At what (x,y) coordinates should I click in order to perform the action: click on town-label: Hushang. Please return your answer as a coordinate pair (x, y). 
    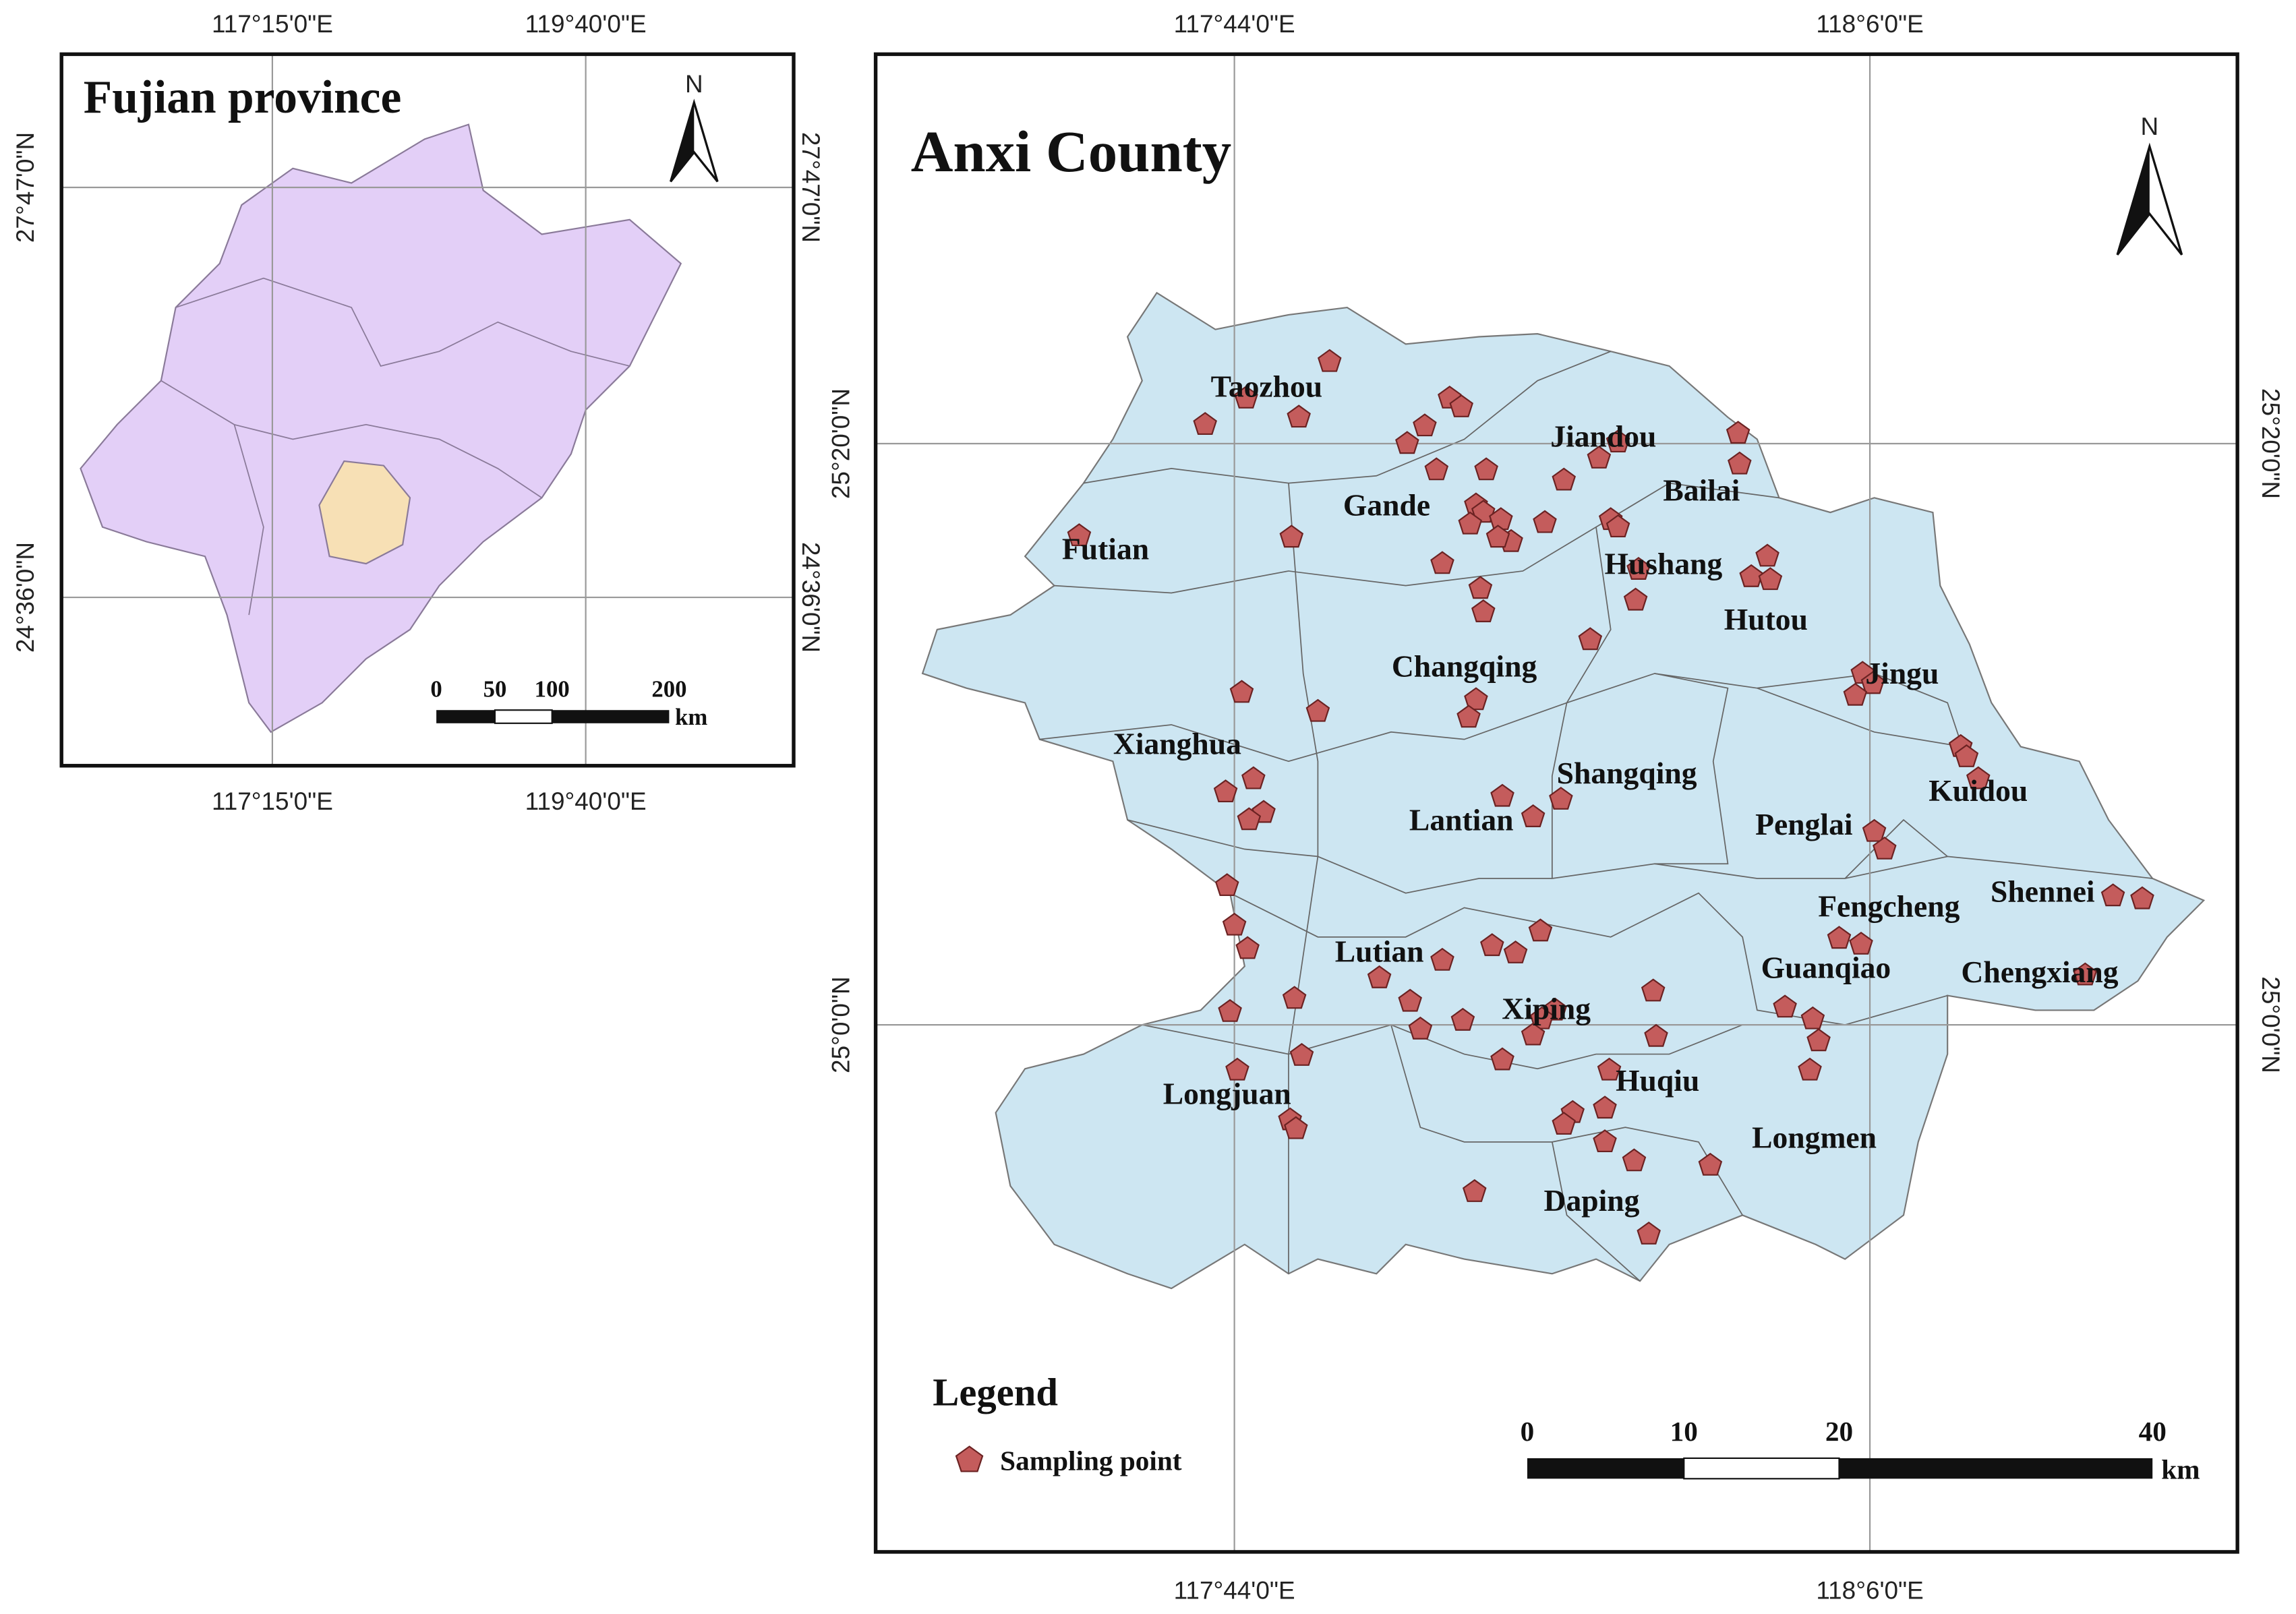
    Looking at the image, I should click on (1663, 563).